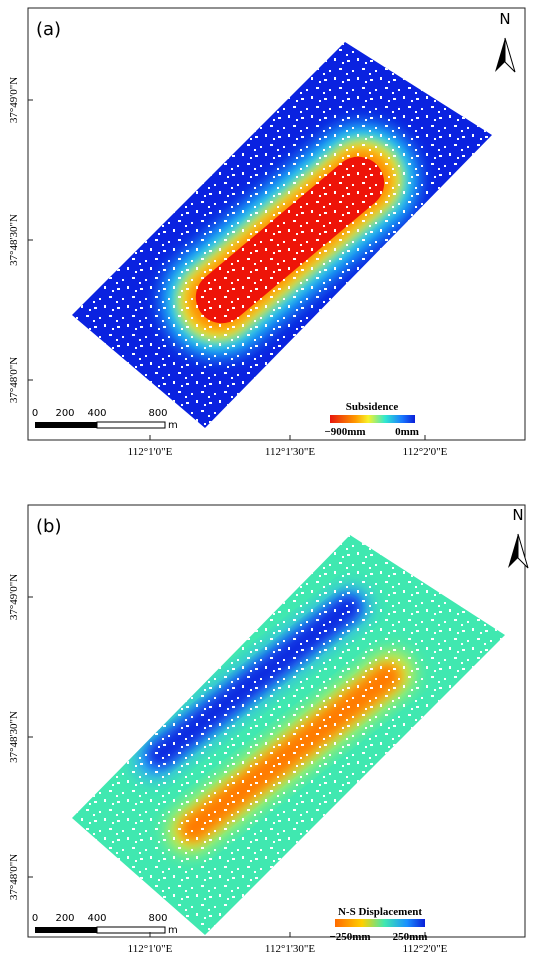 The height and width of the screenshot is (970, 550). What do you see at coordinates (372, 407) in the screenshot?
I see `legend-title: Subsidence` at bounding box center [372, 407].